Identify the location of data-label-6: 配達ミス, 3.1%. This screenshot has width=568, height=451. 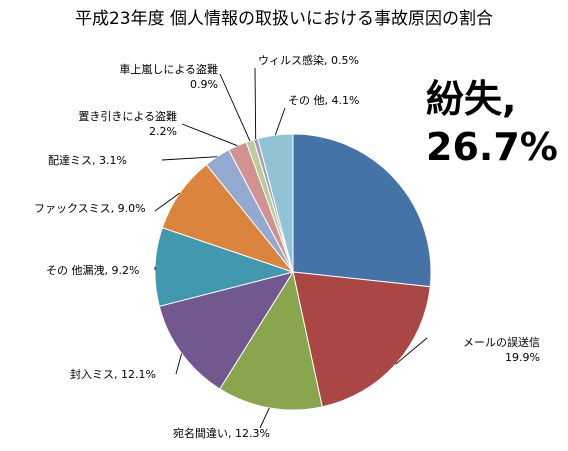
(87, 160).